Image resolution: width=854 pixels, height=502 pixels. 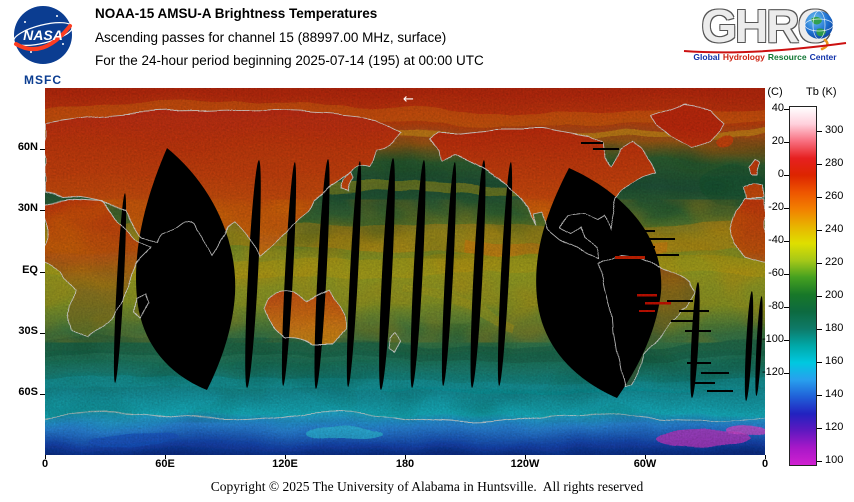 I want to click on kelvin-tick-label: 100, so click(x=834, y=459).